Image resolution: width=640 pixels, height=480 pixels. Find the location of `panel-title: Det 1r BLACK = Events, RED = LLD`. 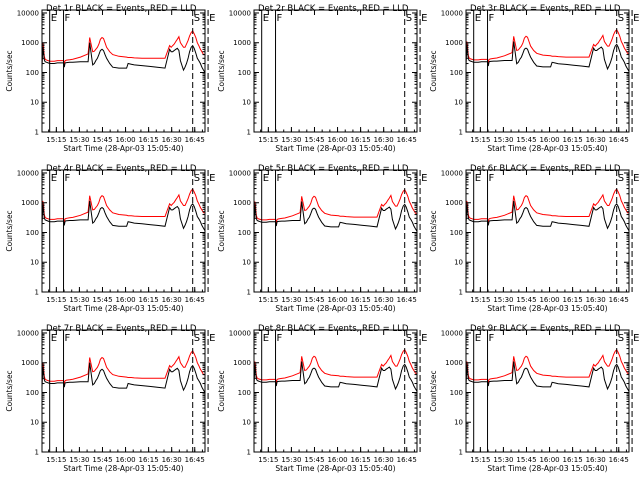

panel-title: Det 1r BLACK = Events, RED = LLD is located at coordinates (121, 9).